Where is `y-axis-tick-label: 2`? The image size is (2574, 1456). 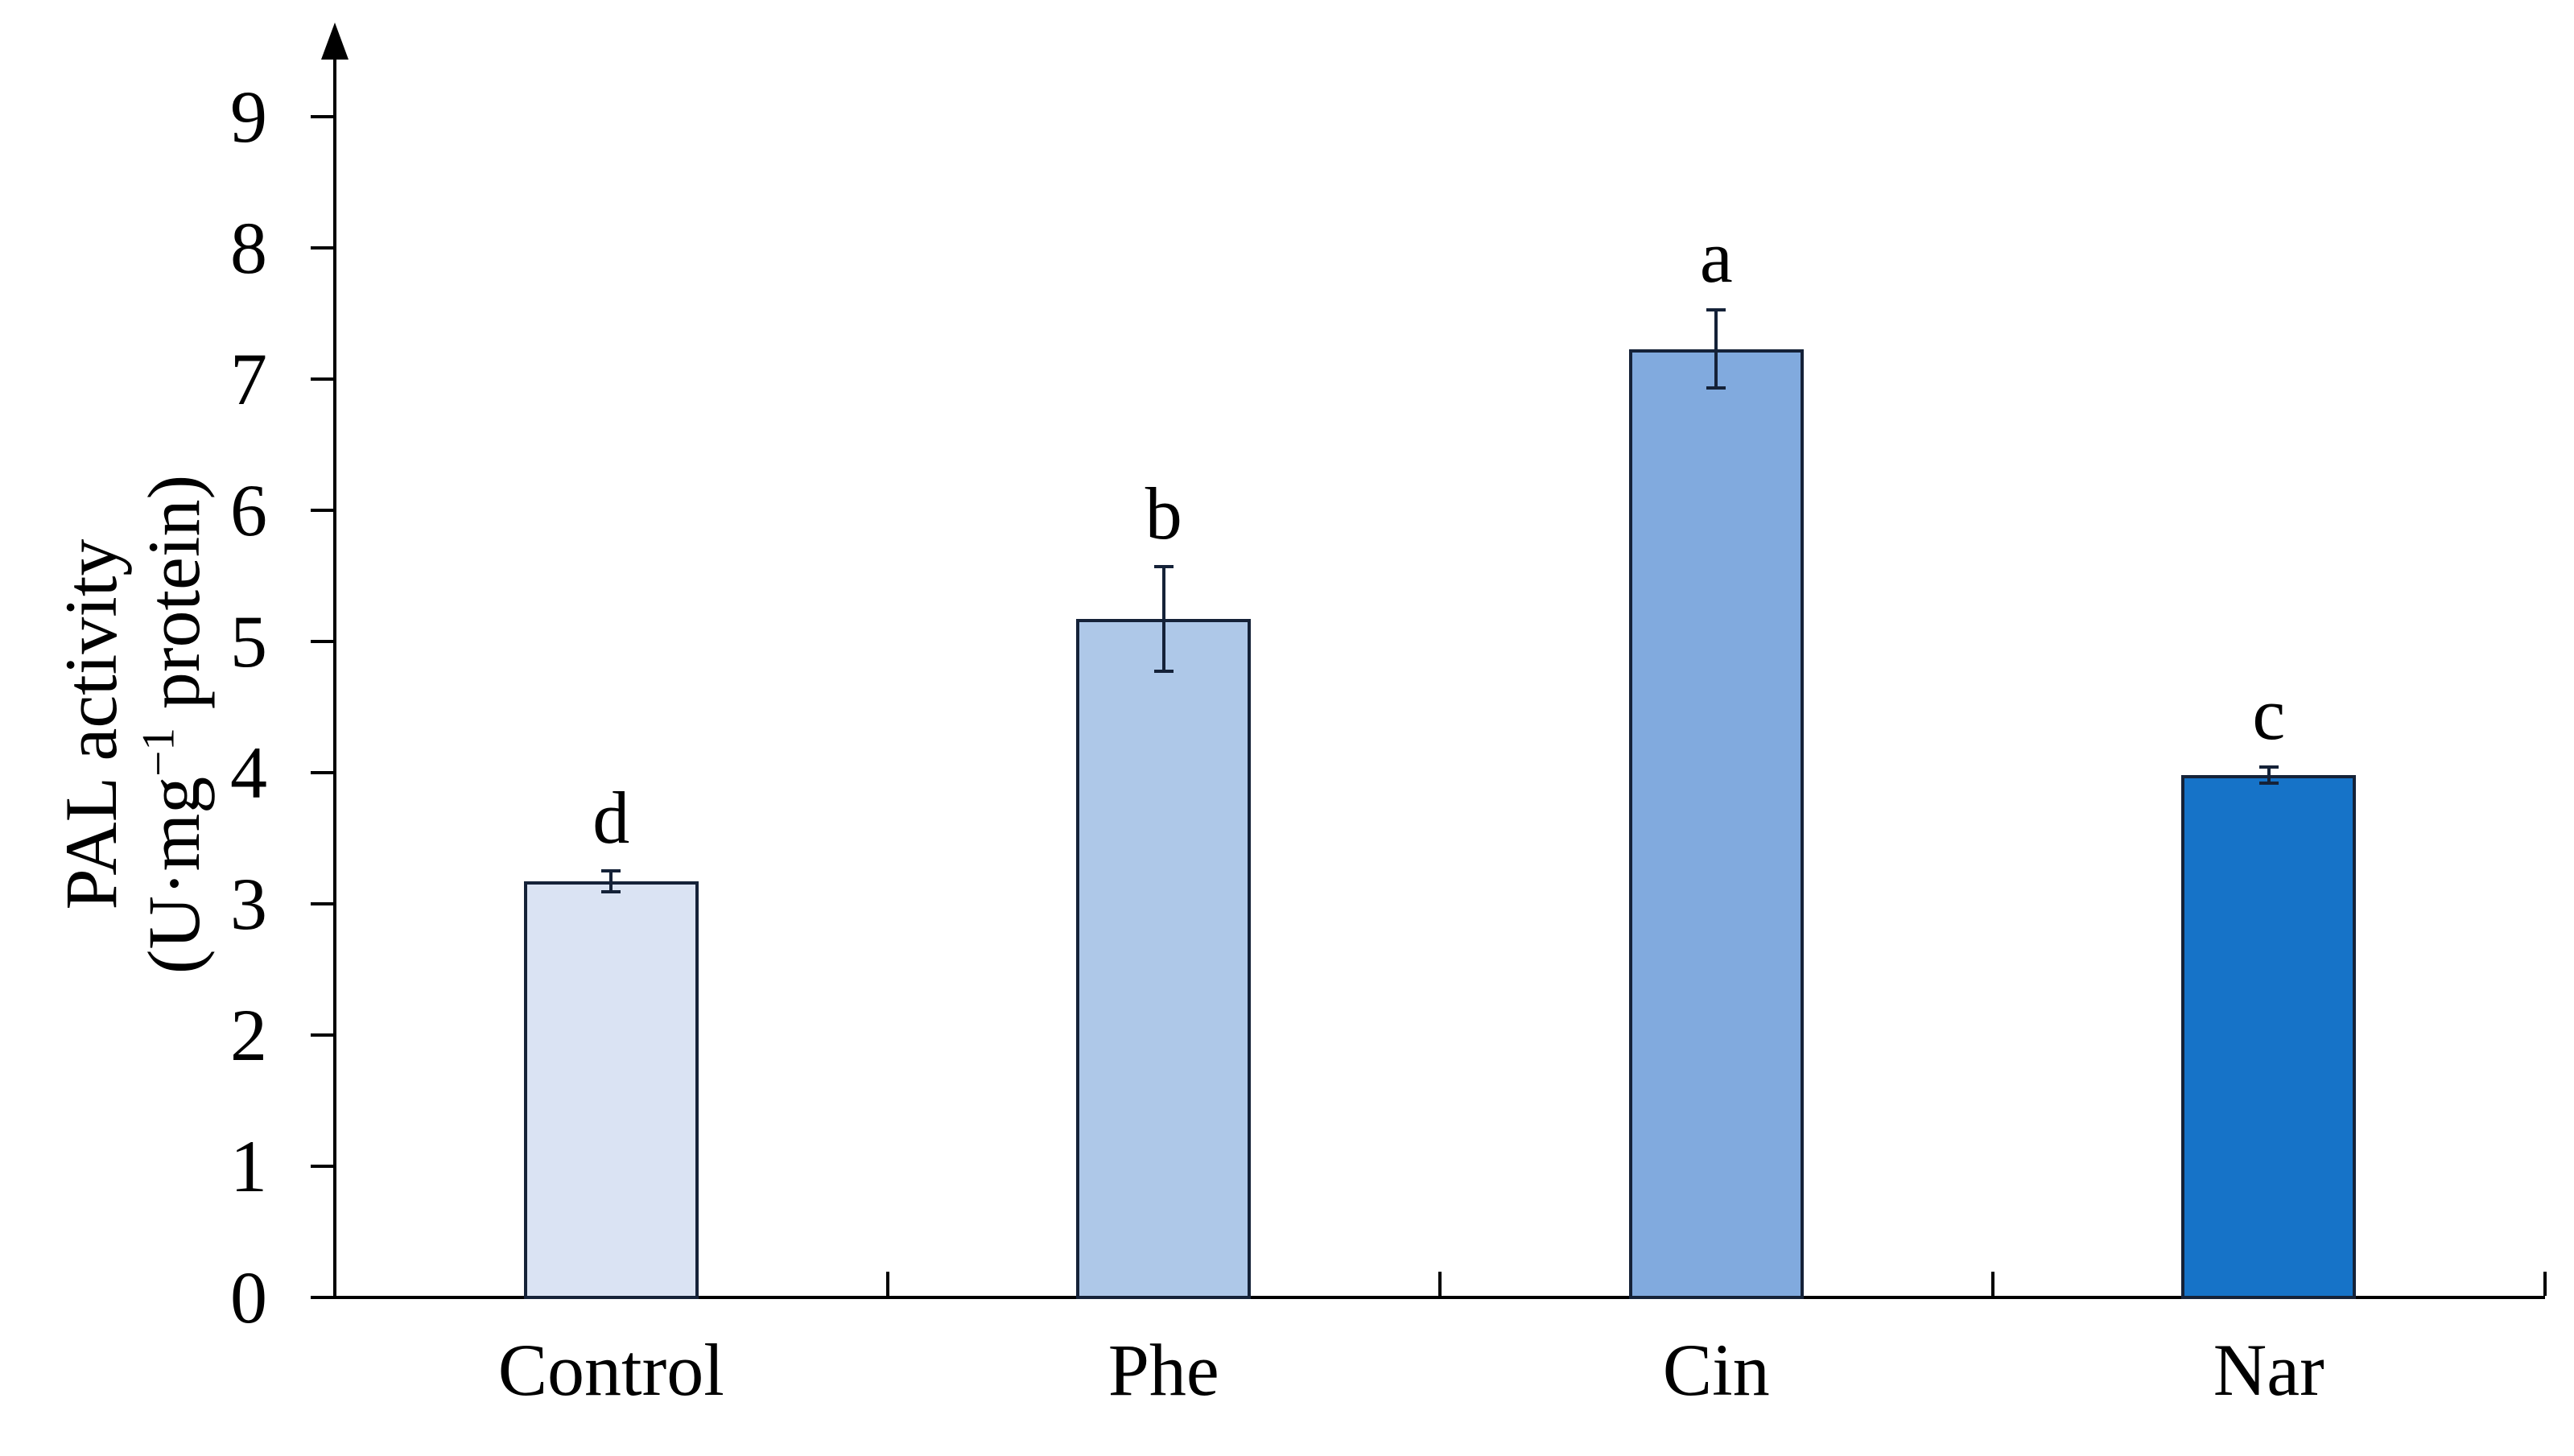
y-axis-tick-label: 2 is located at coordinates (249, 1035).